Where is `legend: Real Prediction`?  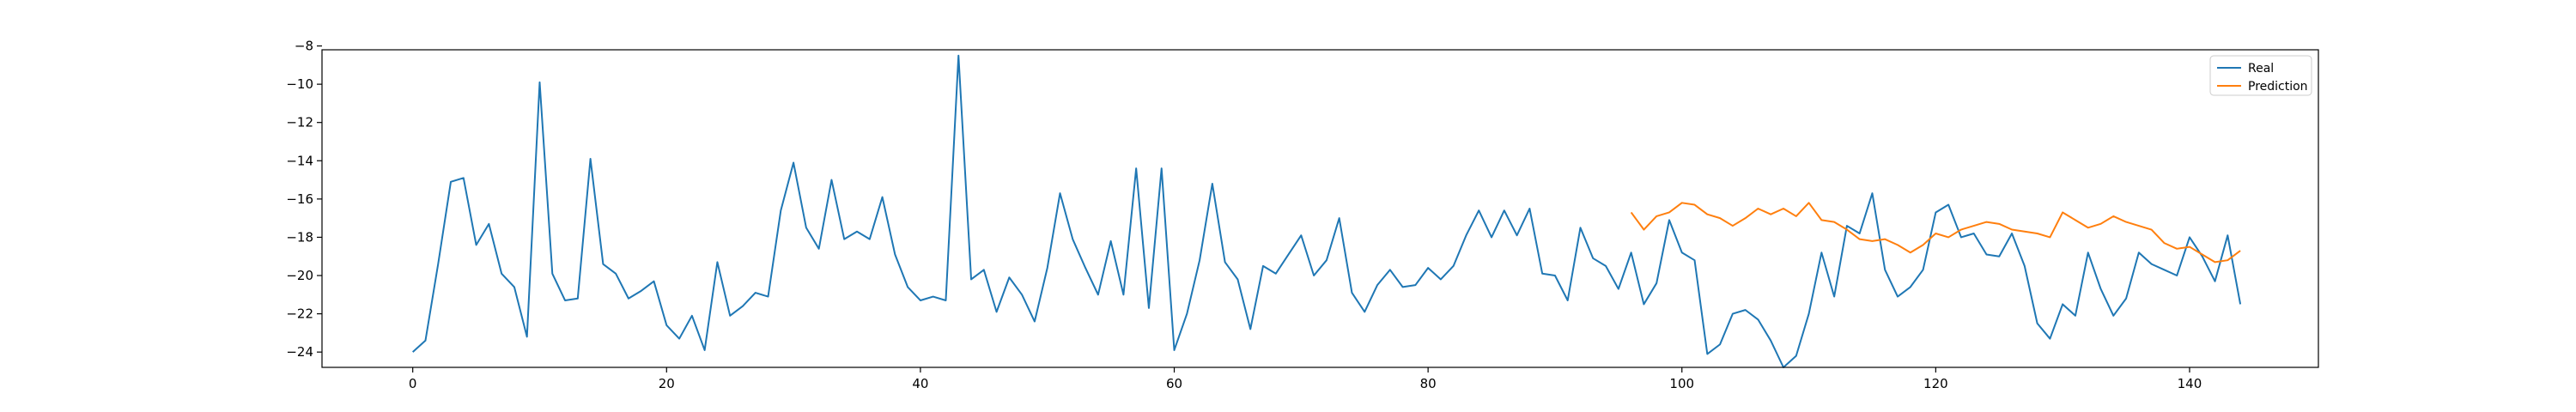
legend: Real Prediction is located at coordinates (2260, 75).